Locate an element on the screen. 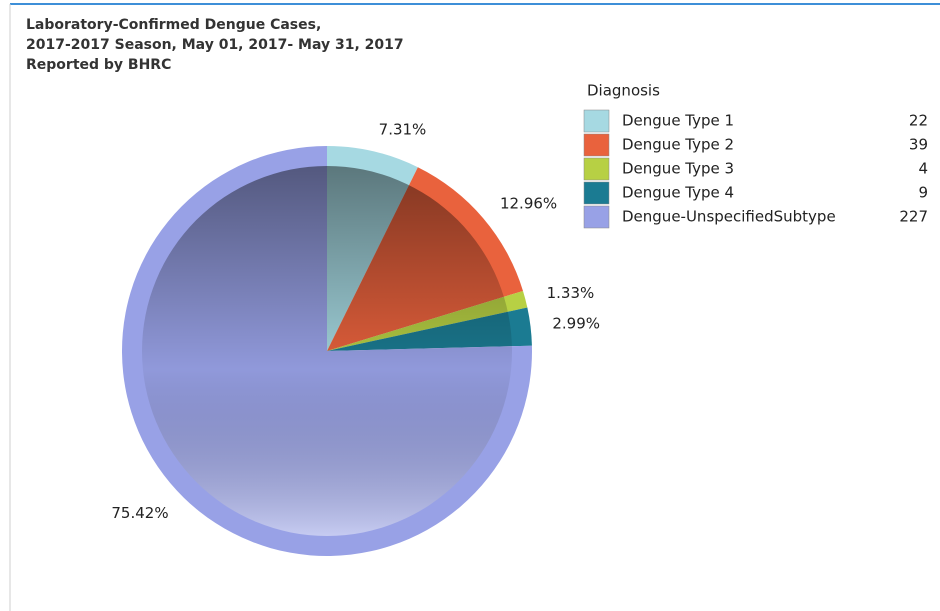 The image size is (940, 611). legend-label: Dengue Type 2 is located at coordinates (678, 145).